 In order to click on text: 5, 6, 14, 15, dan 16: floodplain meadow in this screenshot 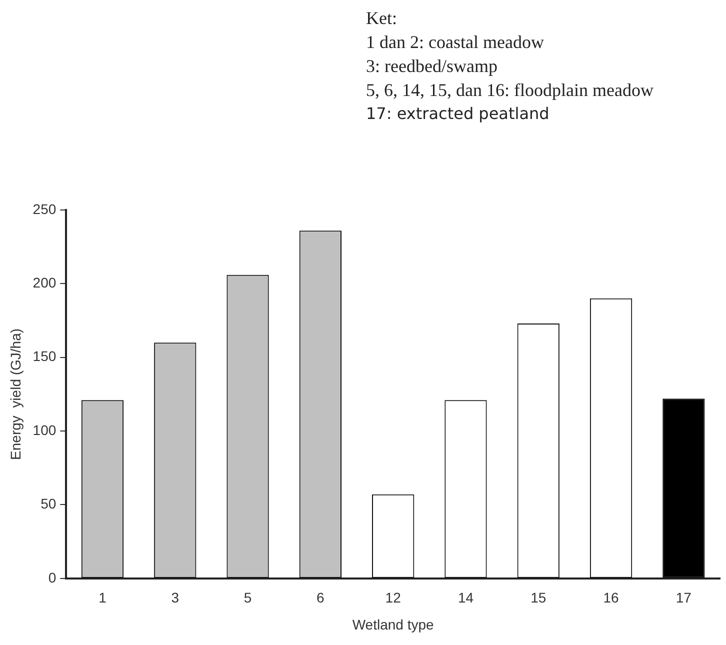, I will do `click(510, 90)`.